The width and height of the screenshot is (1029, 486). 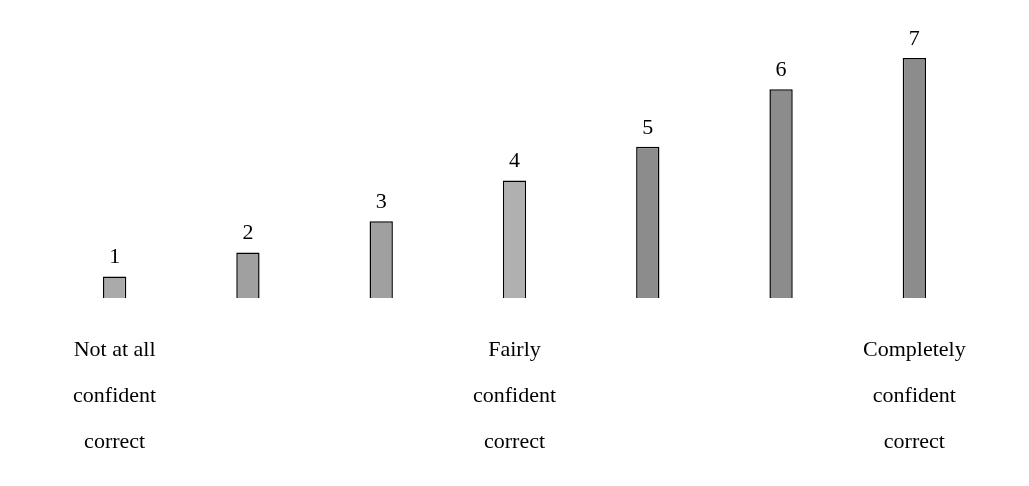 What do you see at coordinates (914, 37) in the screenshot?
I see `x-tick-label: 7` at bounding box center [914, 37].